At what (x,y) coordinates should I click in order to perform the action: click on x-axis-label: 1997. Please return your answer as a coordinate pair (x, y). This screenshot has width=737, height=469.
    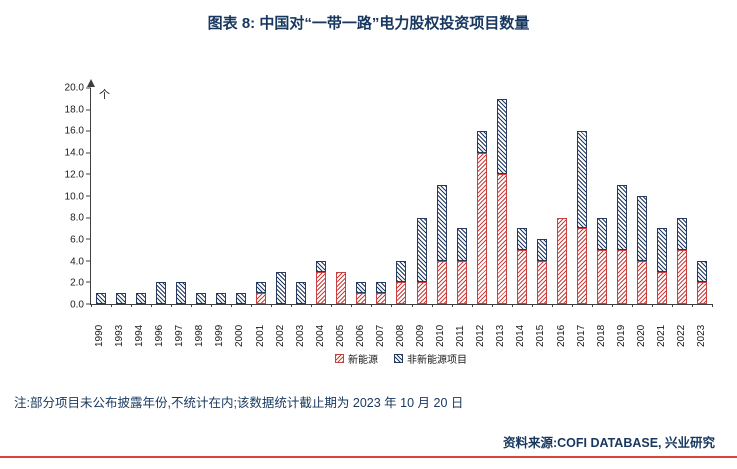
    Looking at the image, I should click on (180, 327).